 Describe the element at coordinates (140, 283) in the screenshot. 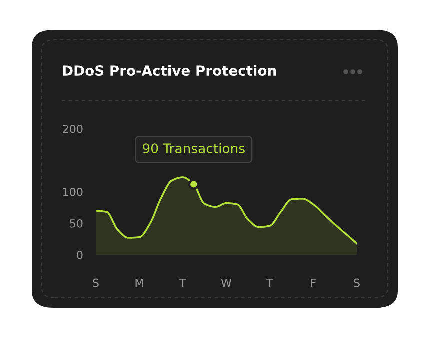

I see `x-tick-label: M` at that location.